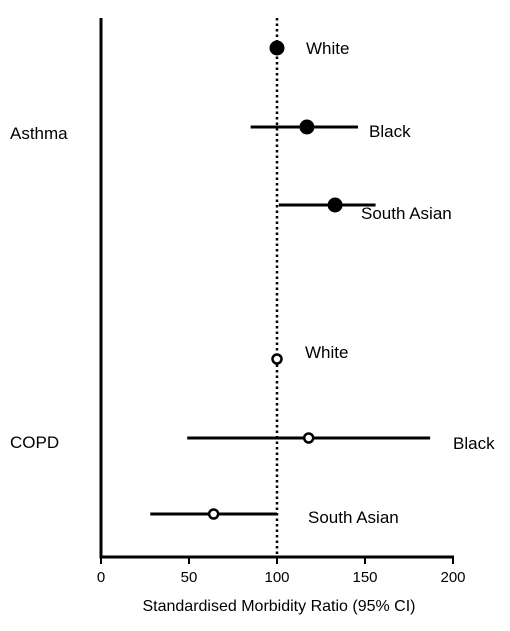  Describe the element at coordinates (278, 606) in the screenshot. I see `x-axis-title: Standardised Morbidity Ratio (95% CI)` at that location.